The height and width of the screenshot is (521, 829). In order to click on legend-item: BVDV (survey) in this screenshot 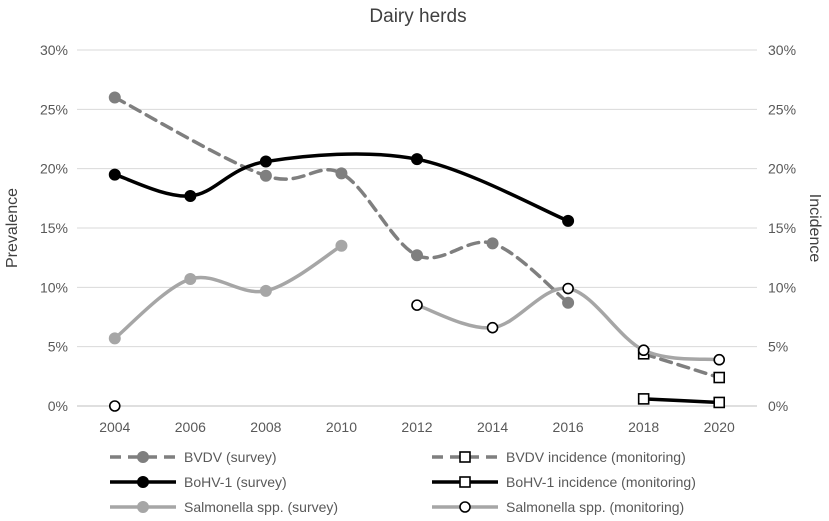, I will do `click(193, 457)`.